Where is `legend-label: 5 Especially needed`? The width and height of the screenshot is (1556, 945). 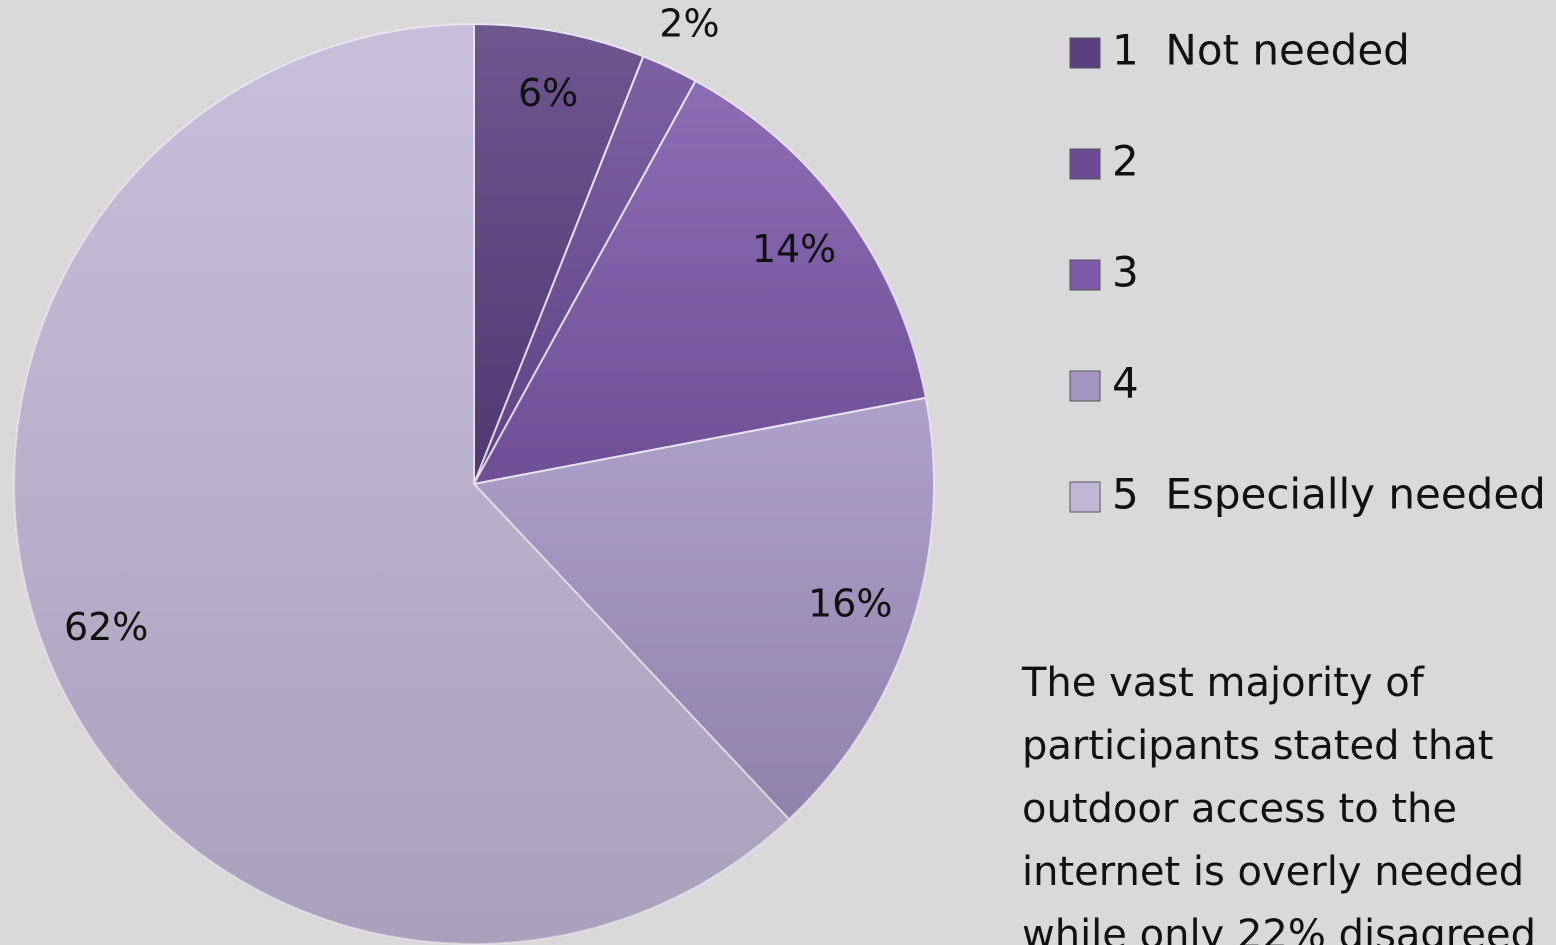
legend-label: 5 Especially needed is located at coordinates (1329, 494).